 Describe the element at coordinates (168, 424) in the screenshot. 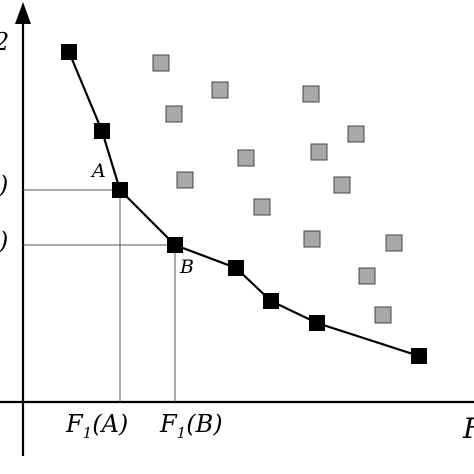

I see `x-tick-b-prefix: F` at that location.